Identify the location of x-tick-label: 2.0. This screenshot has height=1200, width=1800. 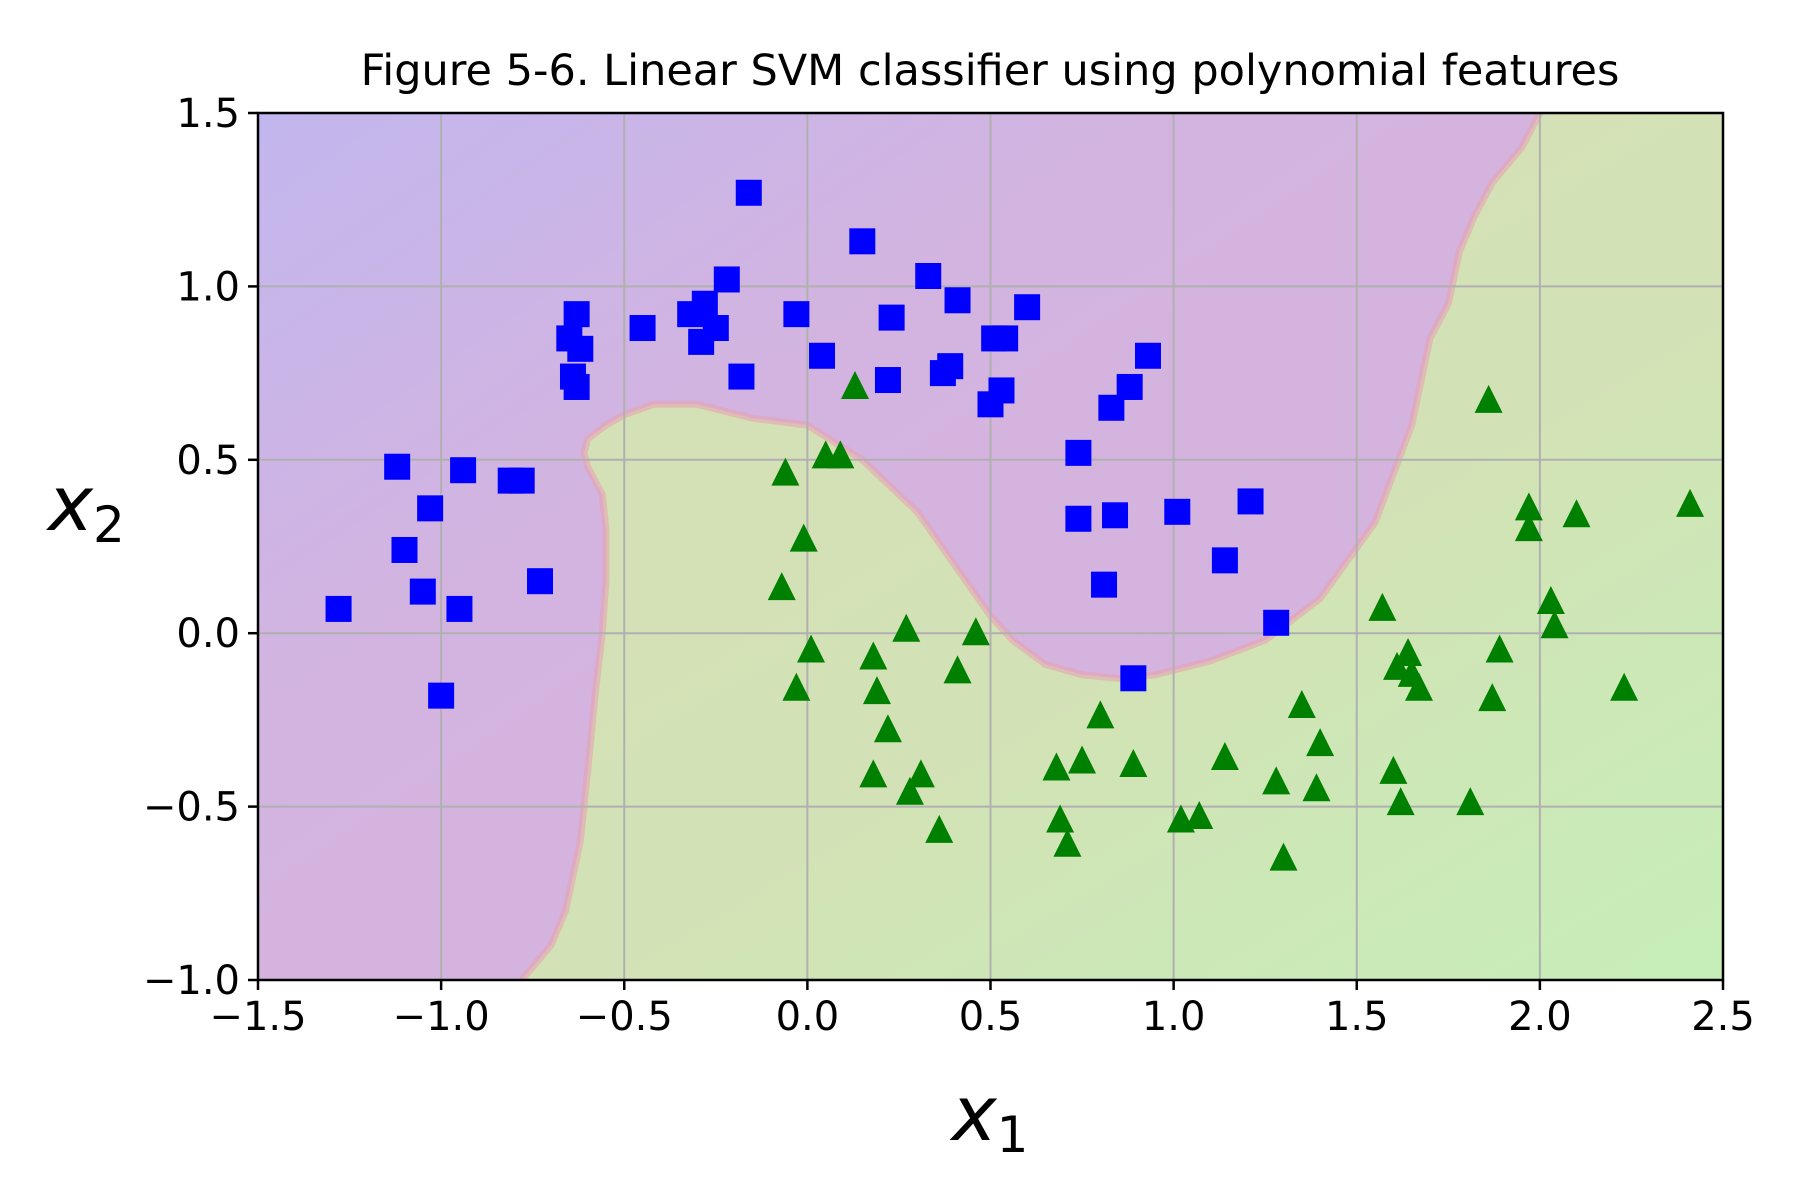
(1540, 1017).